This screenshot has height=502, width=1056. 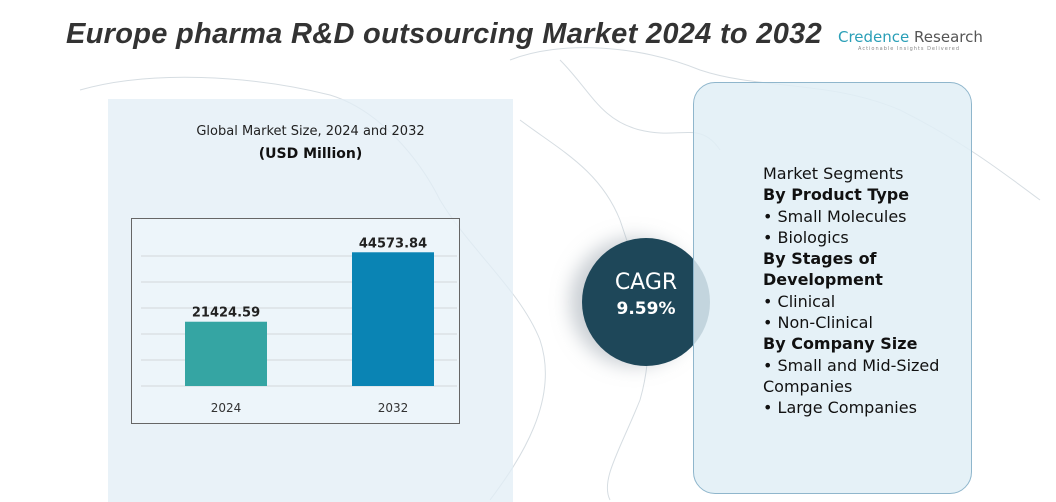 I want to click on bar-2032, so click(x=393, y=319).